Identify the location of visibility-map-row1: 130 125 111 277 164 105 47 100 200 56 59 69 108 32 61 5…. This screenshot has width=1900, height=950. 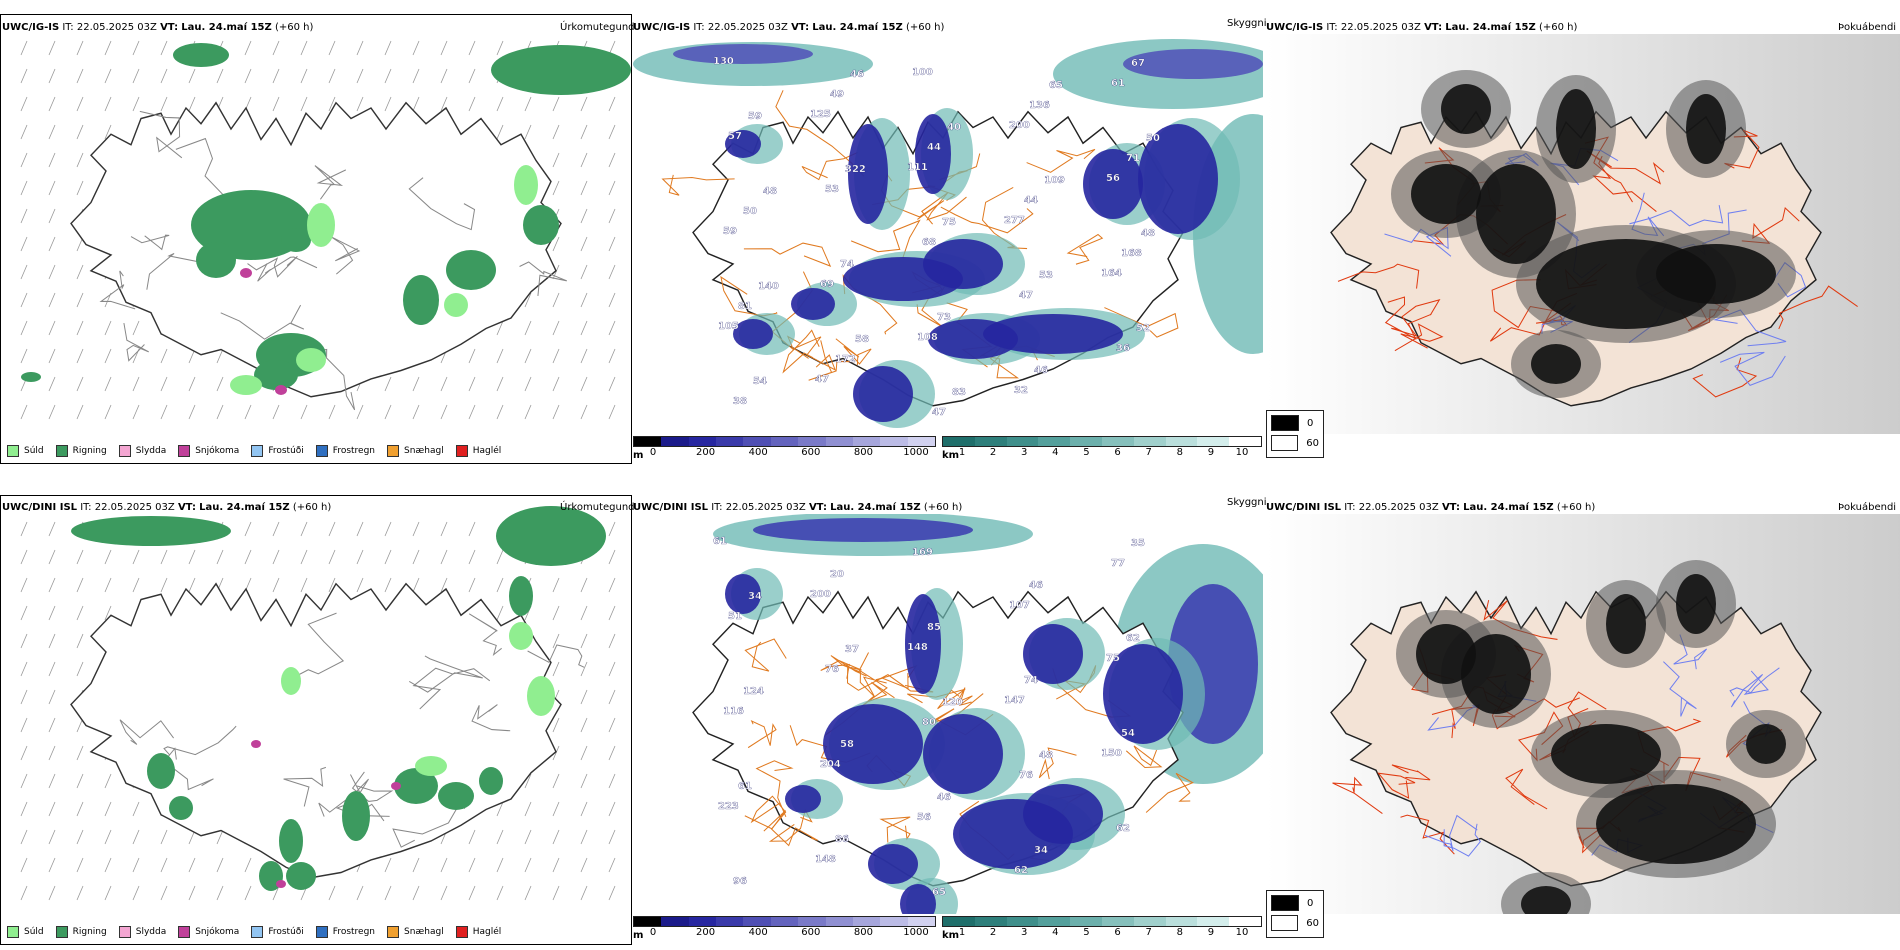
(948, 234).